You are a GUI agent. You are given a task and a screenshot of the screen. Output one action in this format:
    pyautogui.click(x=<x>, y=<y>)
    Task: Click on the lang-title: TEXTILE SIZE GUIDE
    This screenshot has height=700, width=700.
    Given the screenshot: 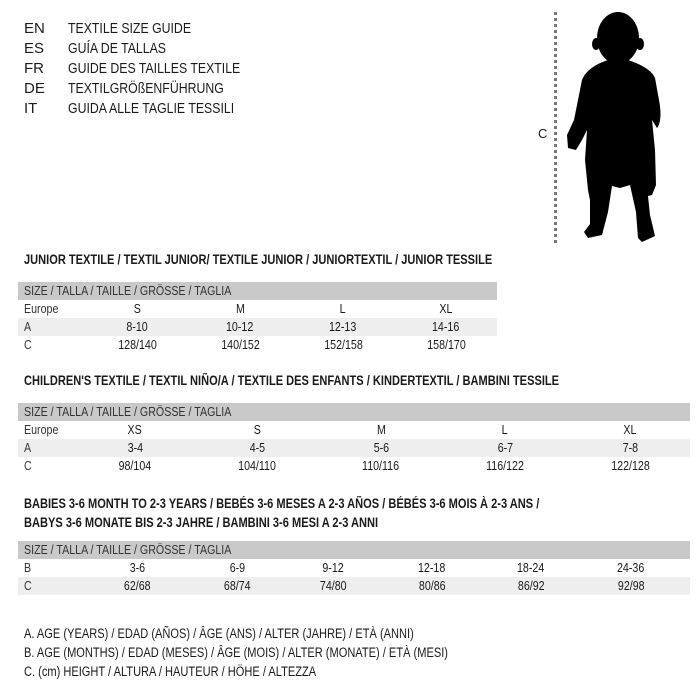 What is the action you would take?
    pyautogui.click(x=130, y=28)
    